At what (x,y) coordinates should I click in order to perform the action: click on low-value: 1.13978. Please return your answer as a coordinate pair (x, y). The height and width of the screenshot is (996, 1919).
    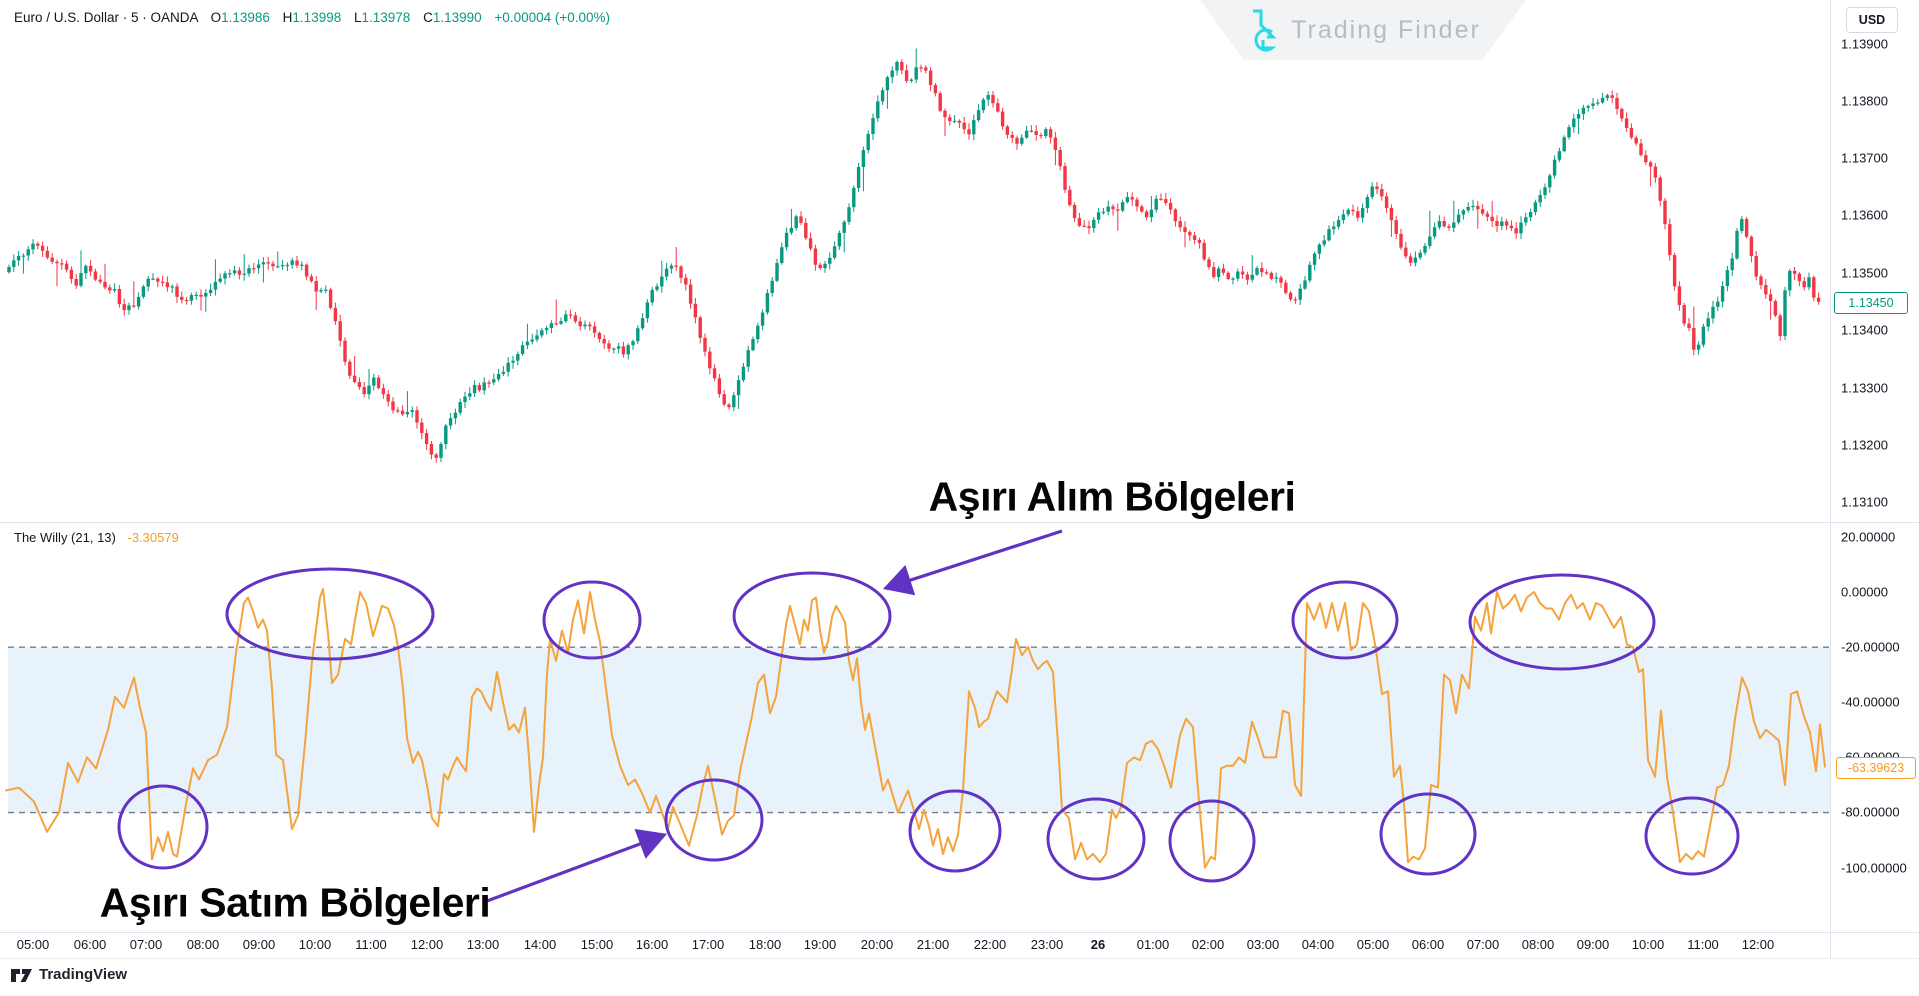
    Looking at the image, I should click on (386, 17).